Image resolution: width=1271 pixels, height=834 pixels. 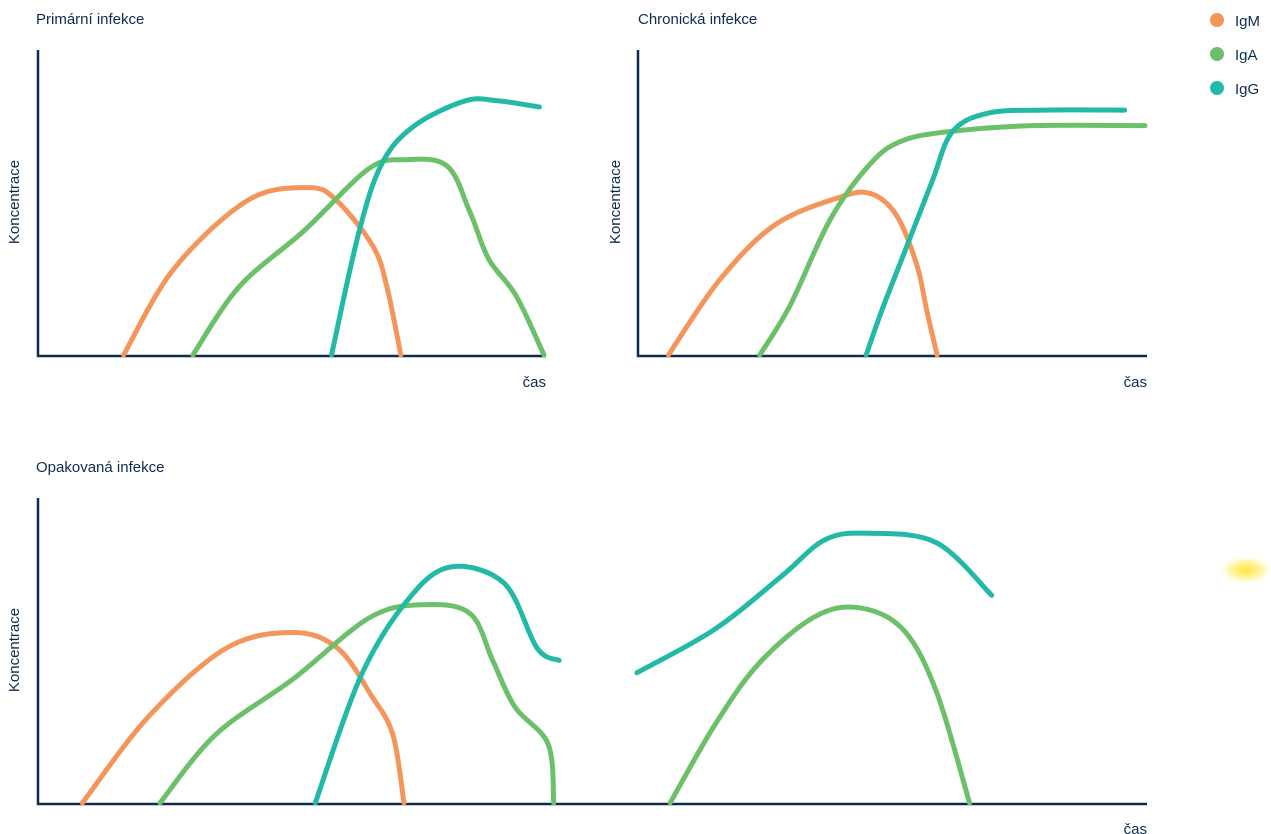 What do you see at coordinates (90, 19) in the screenshot?
I see `chart-title: Primární infekce` at bounding box center [90, 19].